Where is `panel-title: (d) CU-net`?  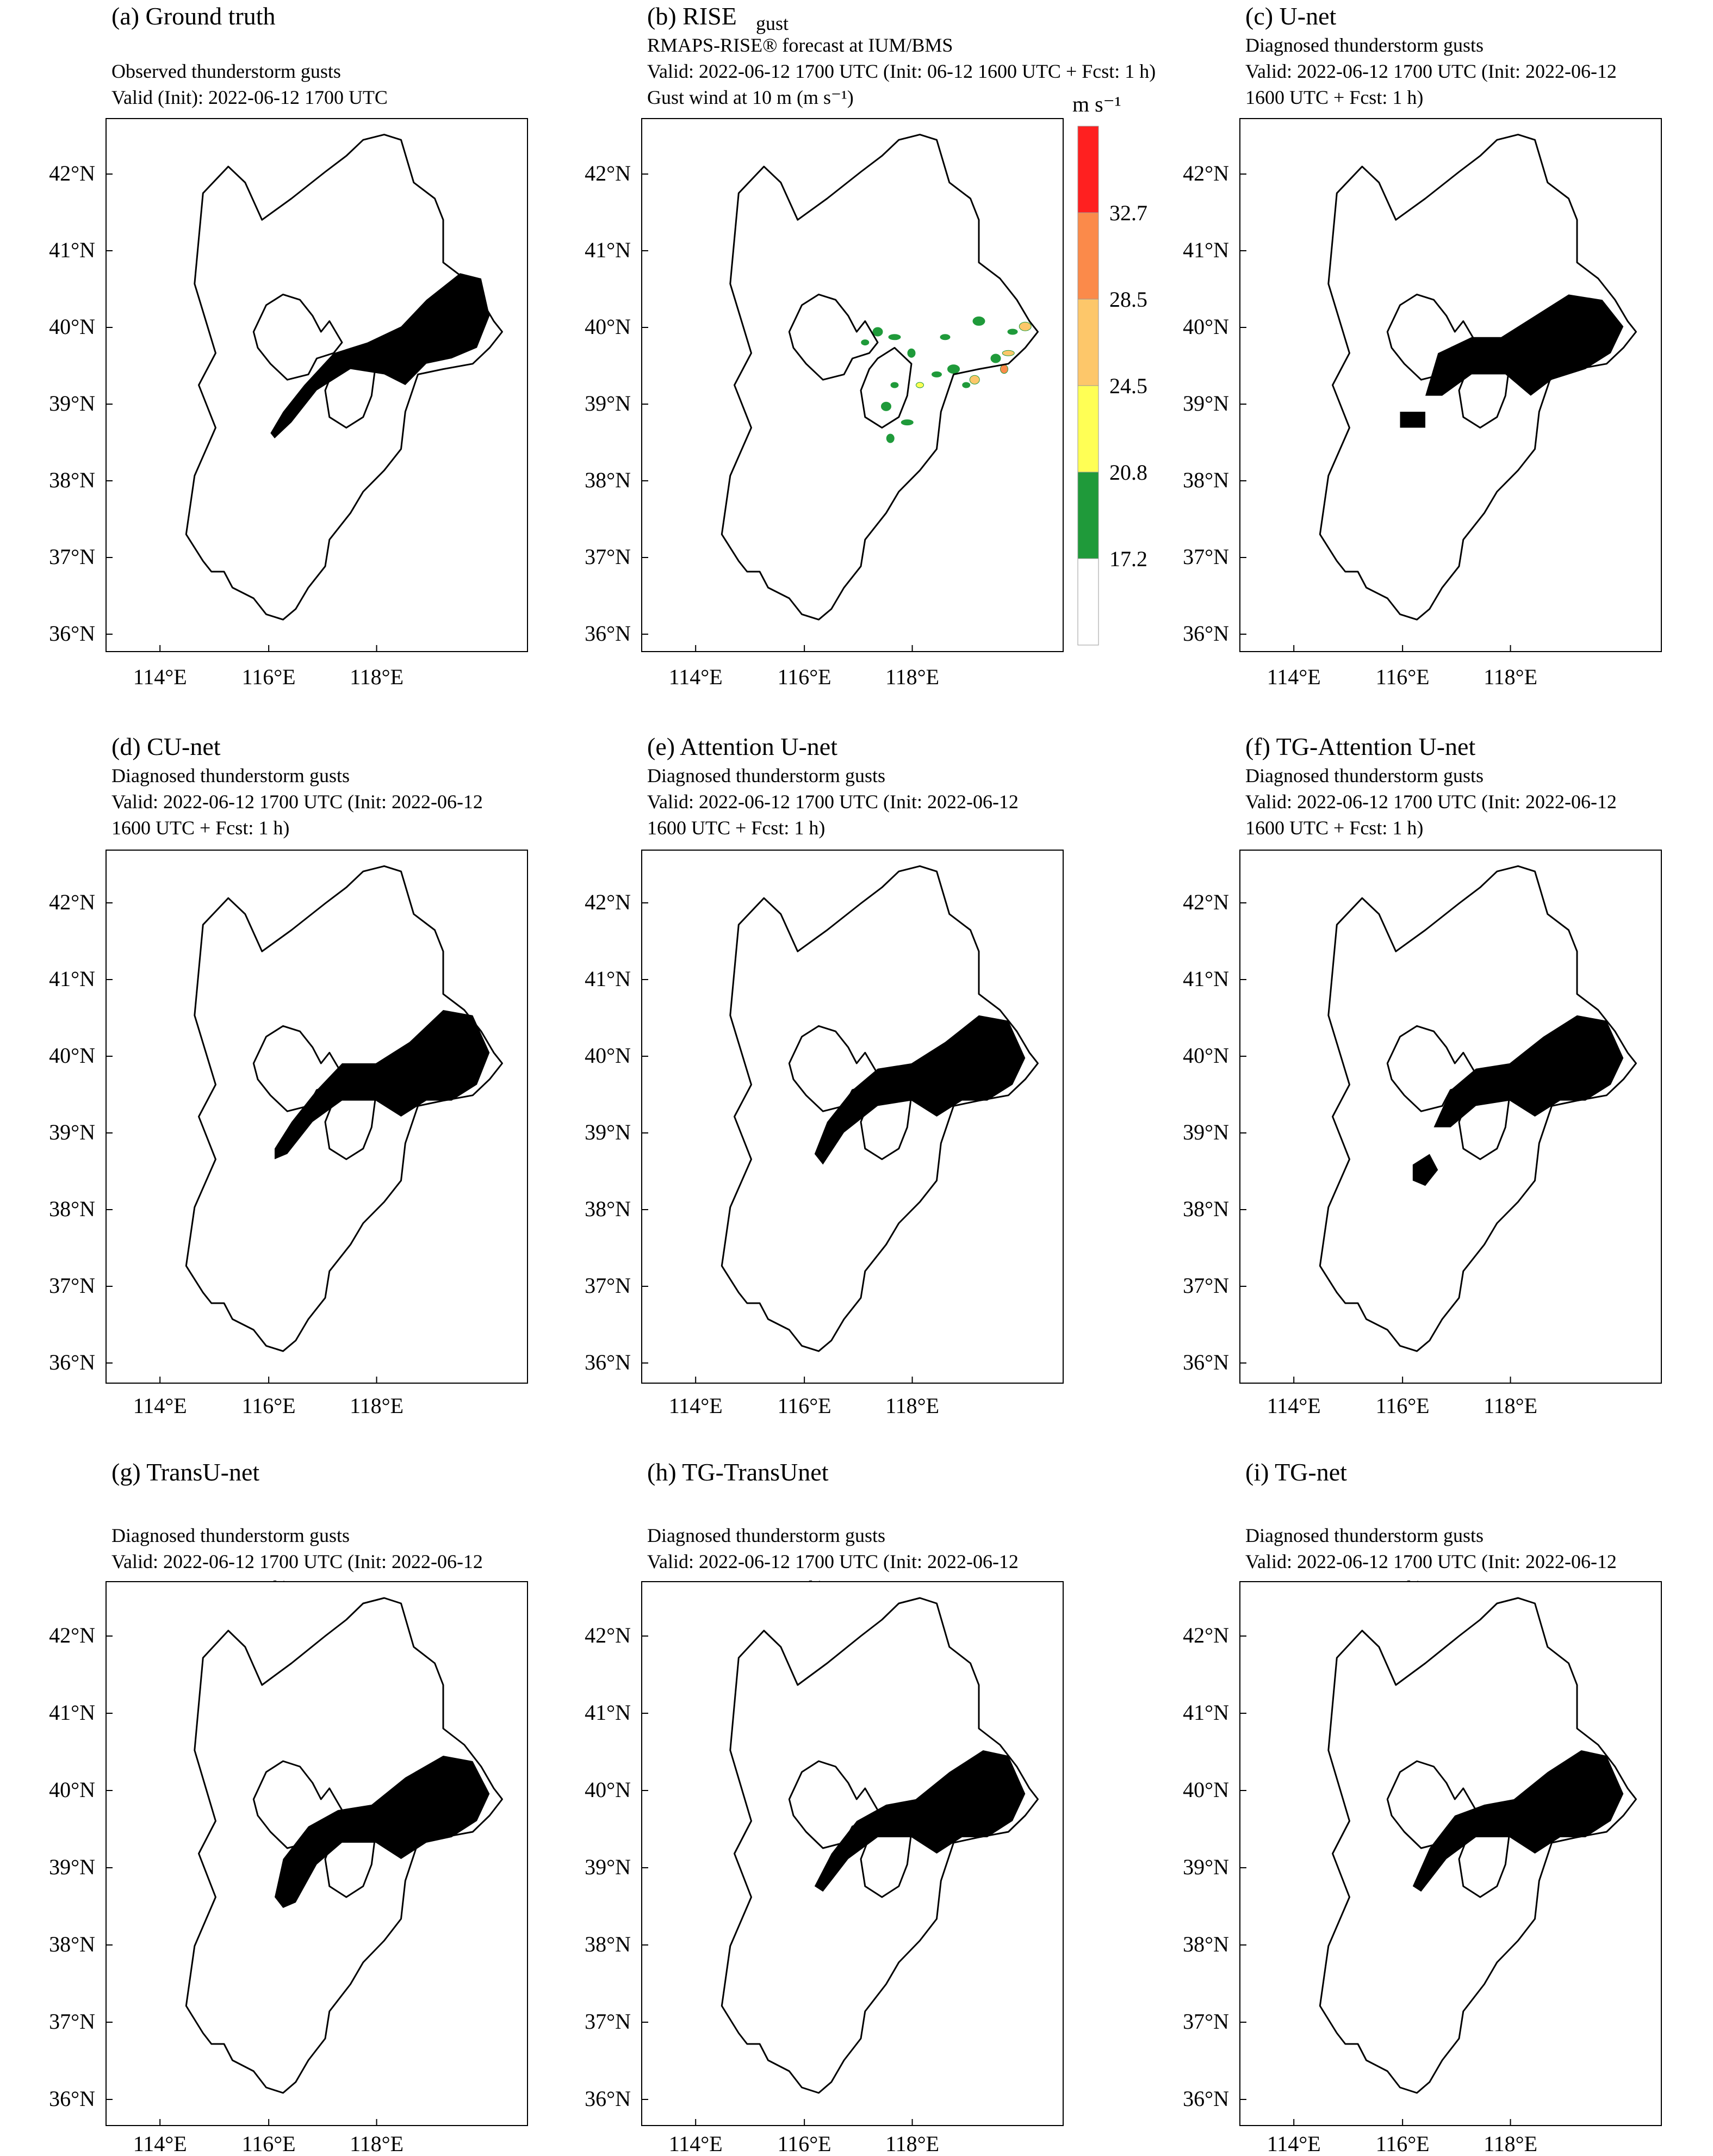 panel-title: (d) CU-net is located at coordinates (166, 746).